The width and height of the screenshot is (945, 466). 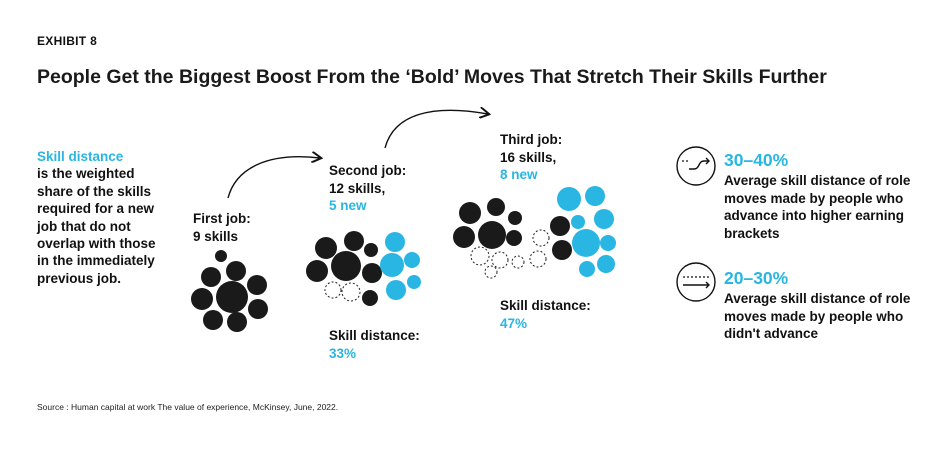 I want to click on third-job-label: Third job: 16 skills, 8 new, so click(x=531, y=157).